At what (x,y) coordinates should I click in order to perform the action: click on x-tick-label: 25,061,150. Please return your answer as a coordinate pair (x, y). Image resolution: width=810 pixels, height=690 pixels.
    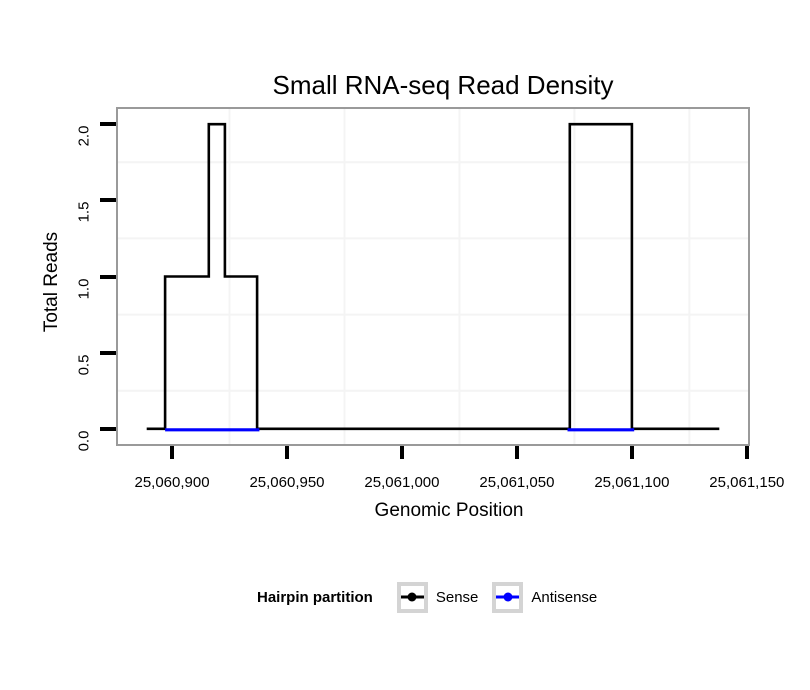
    Looking at the image, I should click on (747, 482).